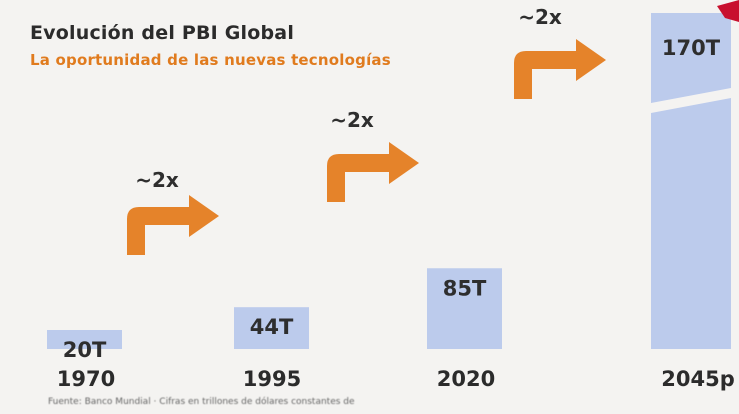  I want to click on bar-value-label: 20T, so click(85, 350).